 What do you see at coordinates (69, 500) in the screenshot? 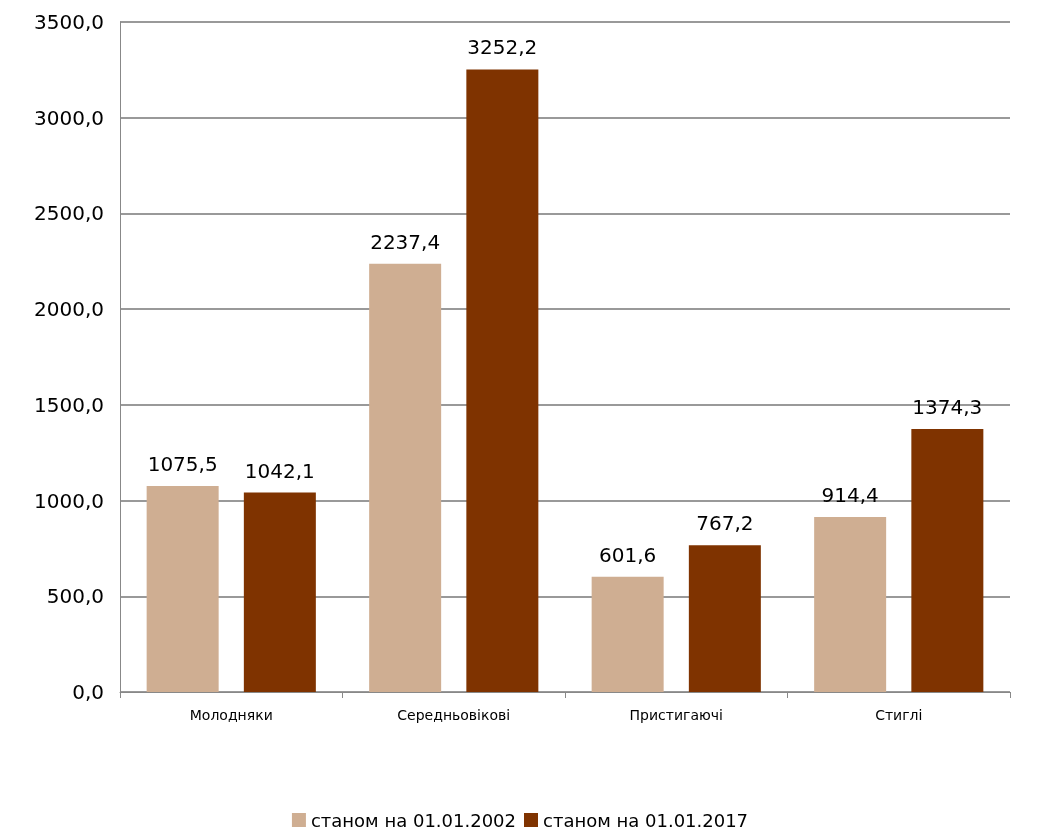
I see `y-tick-label: 1000,0` at bounding box center [69, 500].